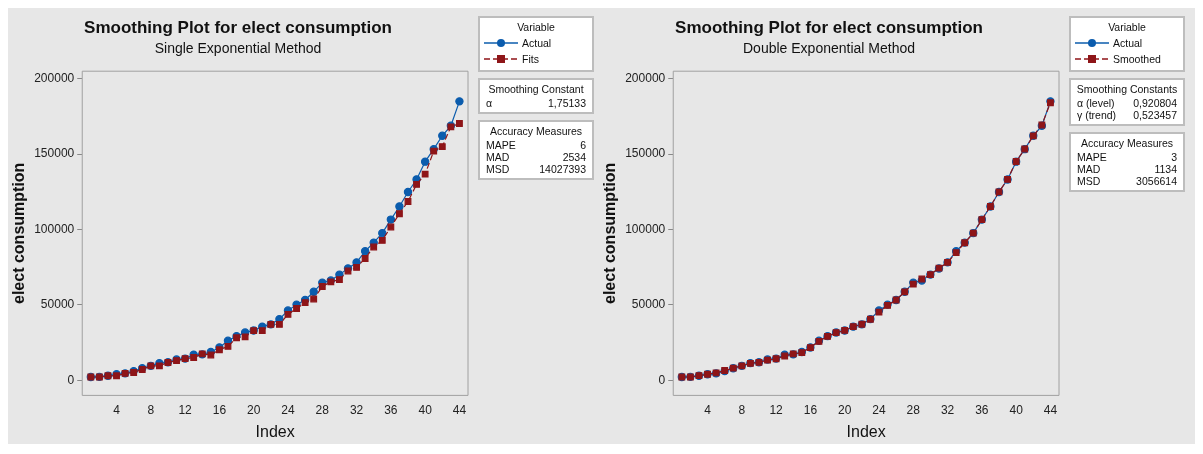 The width and height of the screenshot is (1203, 454). Describe the element at coordinates (1127, 169) in the screenshot. I see `text: MAD 1134` at that location.